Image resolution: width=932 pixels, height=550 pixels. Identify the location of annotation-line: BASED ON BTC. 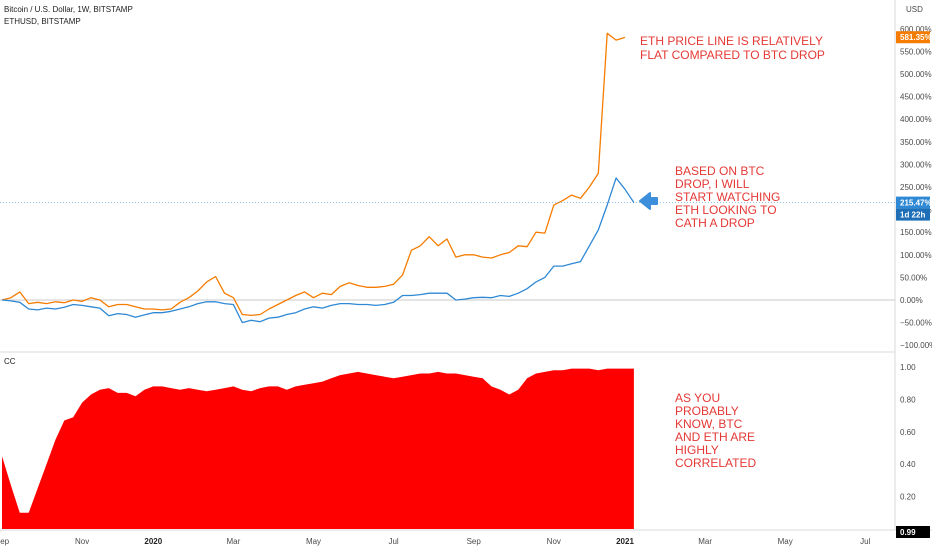
(720, 171).